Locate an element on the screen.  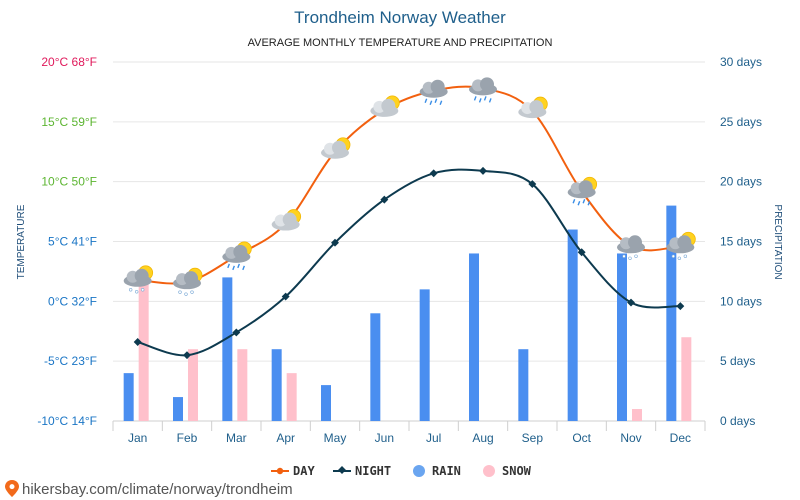
legend-item-rain: RAIN is located at coordinates (437, 471).